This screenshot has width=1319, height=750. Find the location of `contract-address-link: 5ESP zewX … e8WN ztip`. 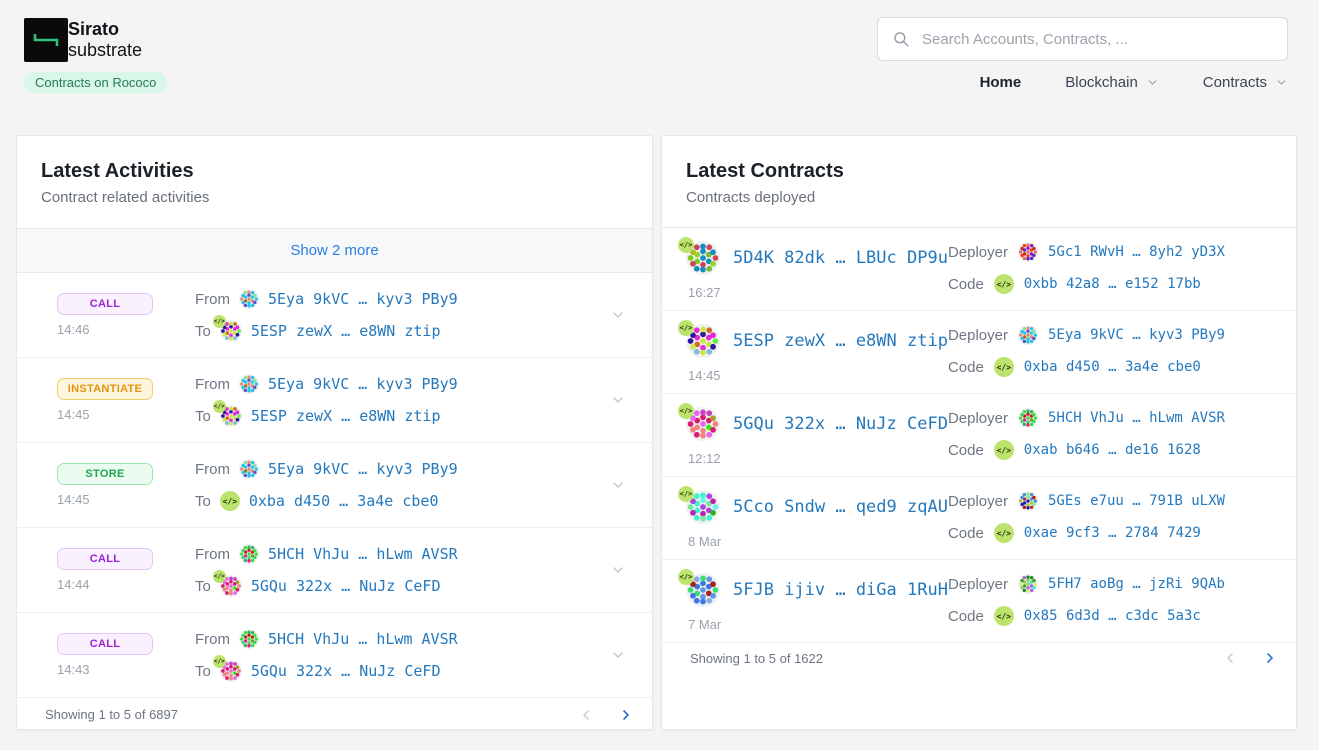

contract-address-link: 5ESP zewX … e8WN ztip is located at coordinates (840, 341).